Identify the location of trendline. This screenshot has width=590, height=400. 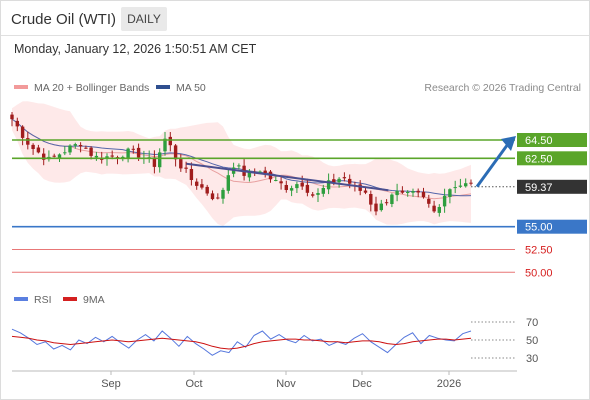
(287, 177).